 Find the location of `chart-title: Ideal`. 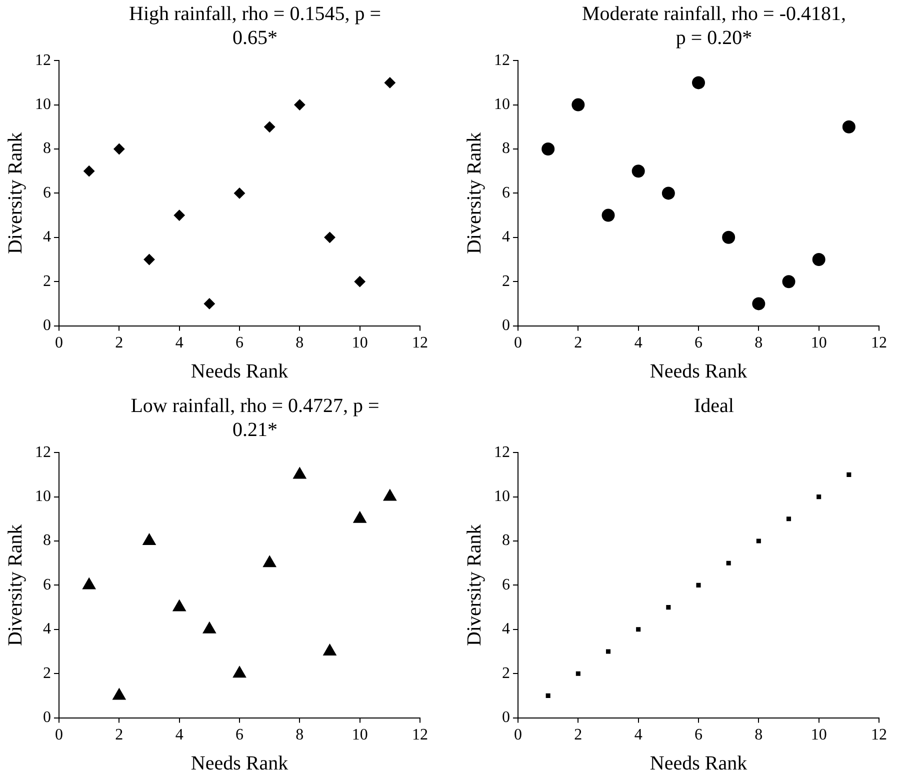

chart-title: Ideal is located at coordinates (714, 406).